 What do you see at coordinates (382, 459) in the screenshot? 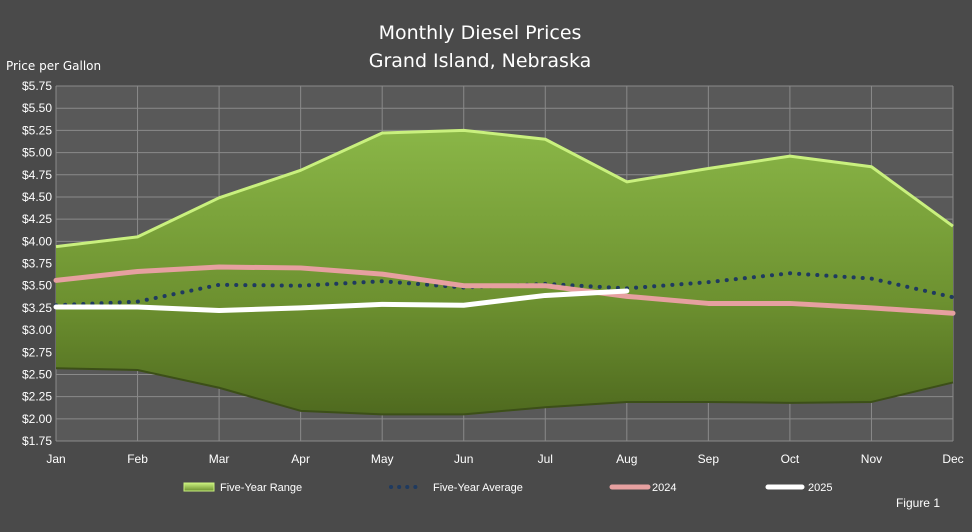
I see `x-tick-label: May` at bounding box center [382, 459].